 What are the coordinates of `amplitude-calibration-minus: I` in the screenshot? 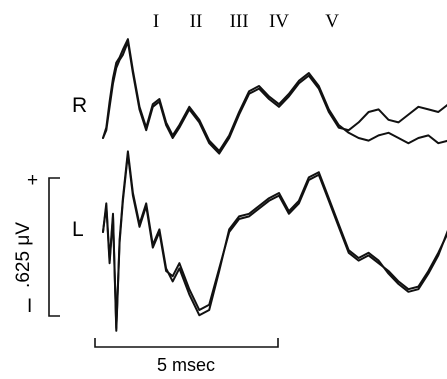 It's located at (29, 306).